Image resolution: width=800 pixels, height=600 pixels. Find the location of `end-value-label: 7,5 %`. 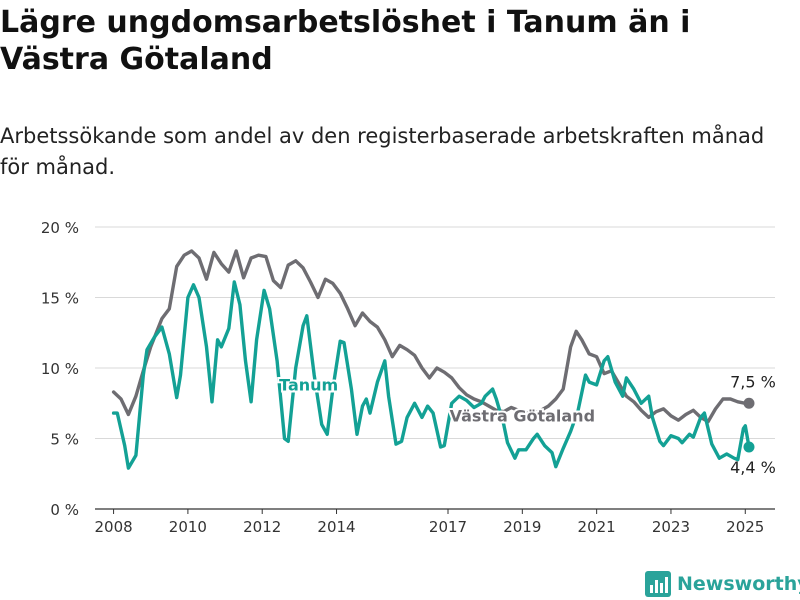

end-value-label: 7,5 % is located at coordinates (753, 381).